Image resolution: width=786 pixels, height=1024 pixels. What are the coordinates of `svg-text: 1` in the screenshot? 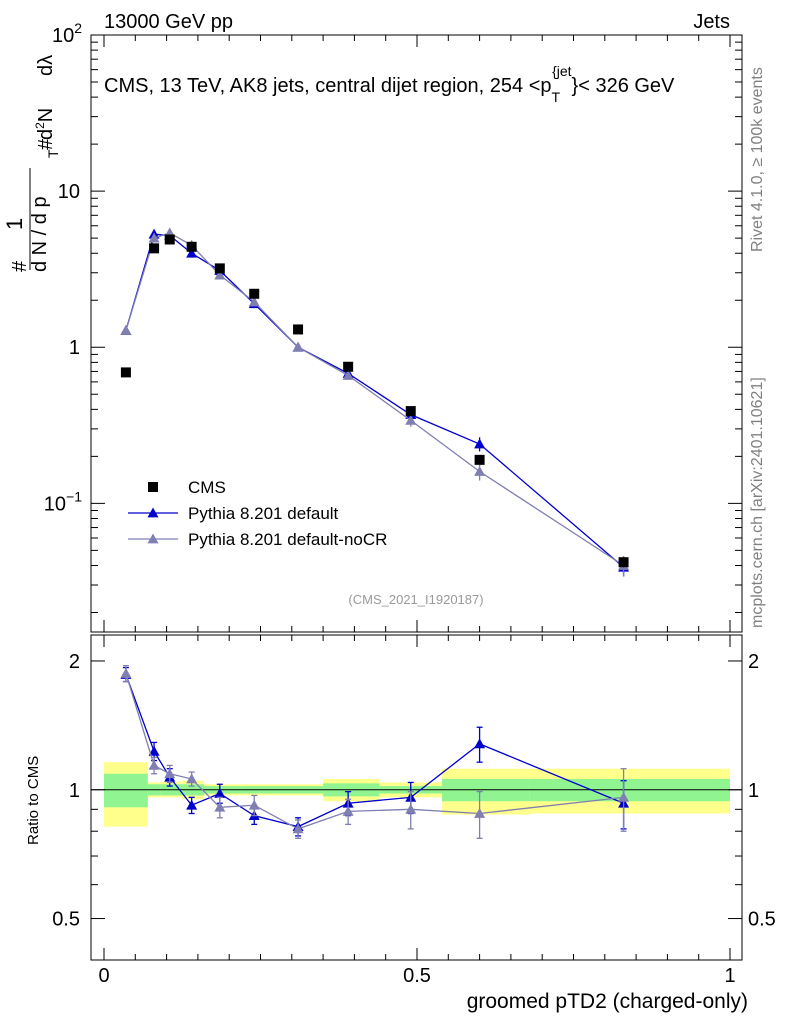 It's located at (14, 224).